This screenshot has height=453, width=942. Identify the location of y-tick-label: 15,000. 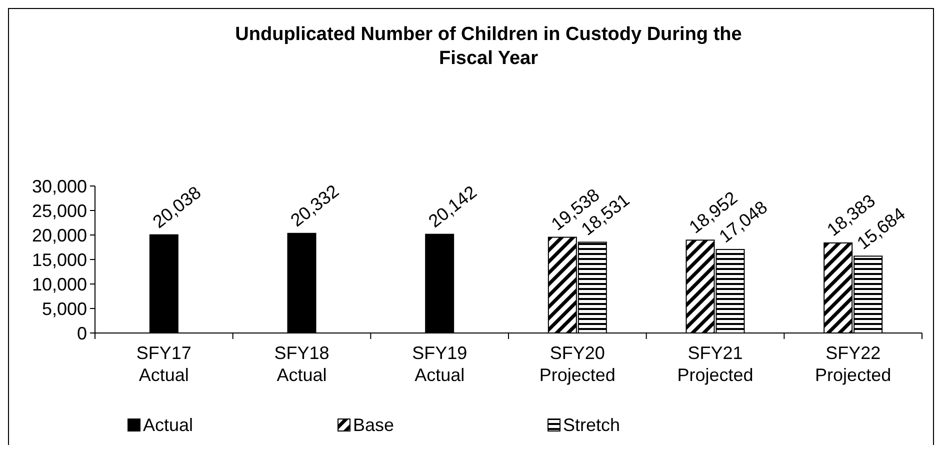
(59, 260).